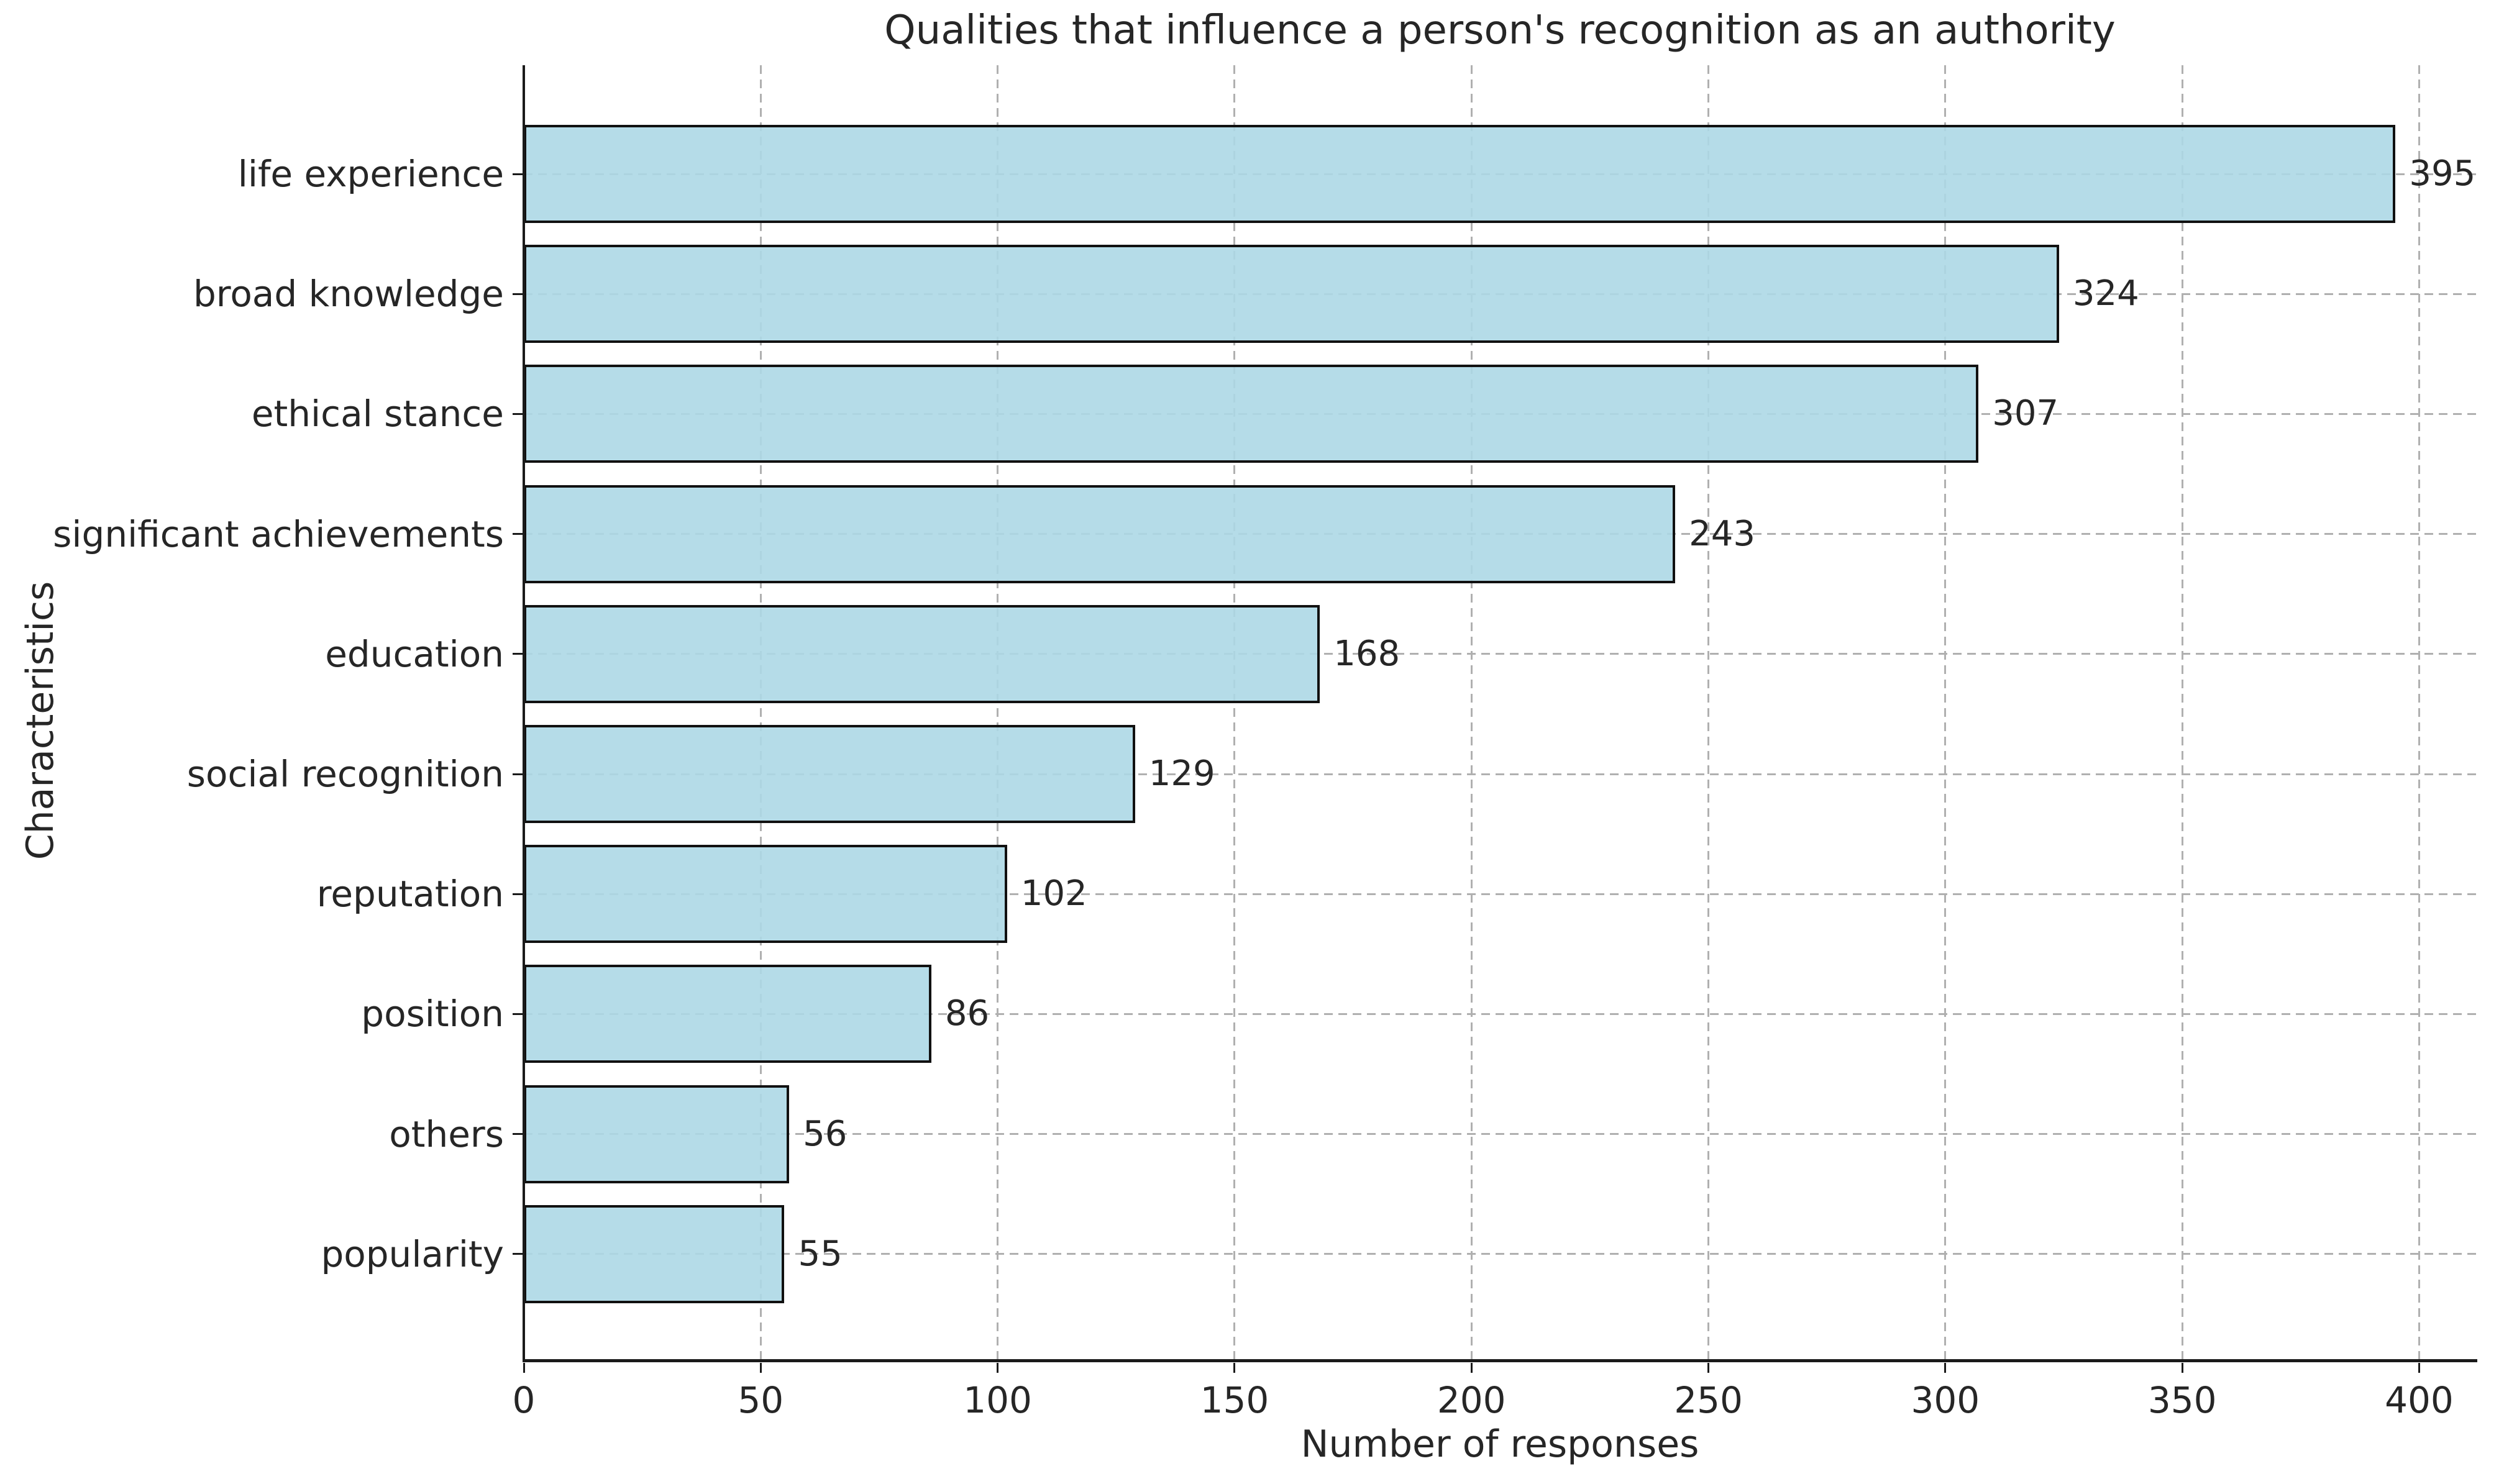  What do you see at coordinates (2442, 174) in the screenshot?
I see `bar-value-label: 395` at bounding box center [2442, 174].